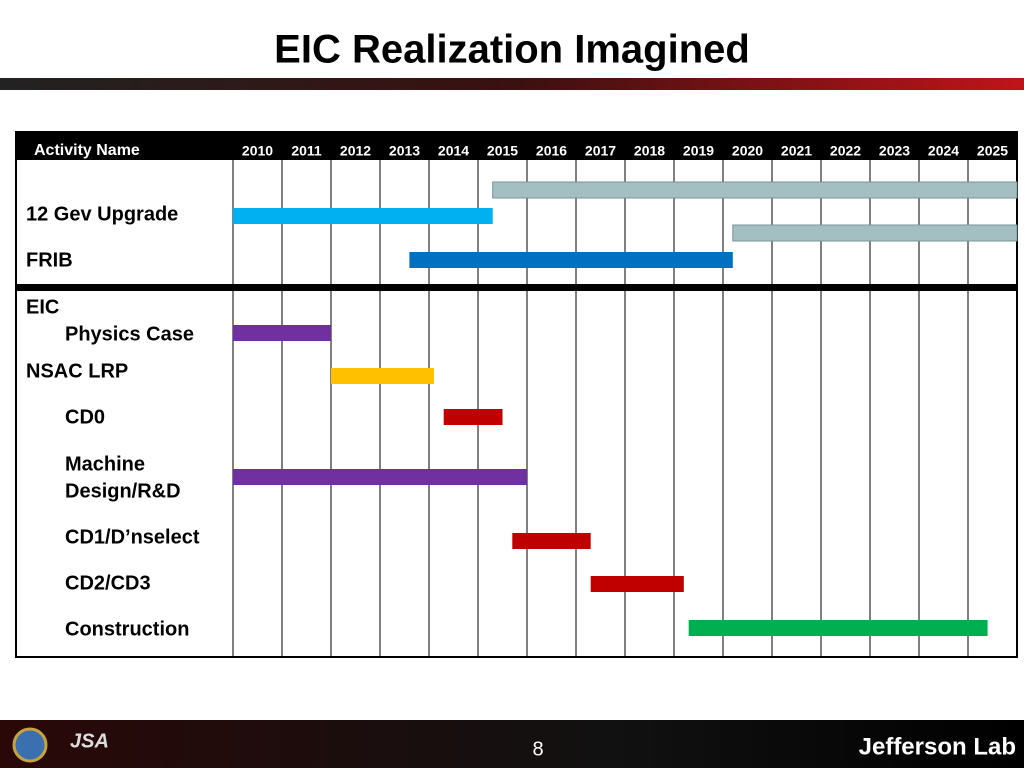  What do you see at coordinates (108, 583) in the screenshot?
I see `row-label: CD2/CD3` at bounding box center [108, 583].